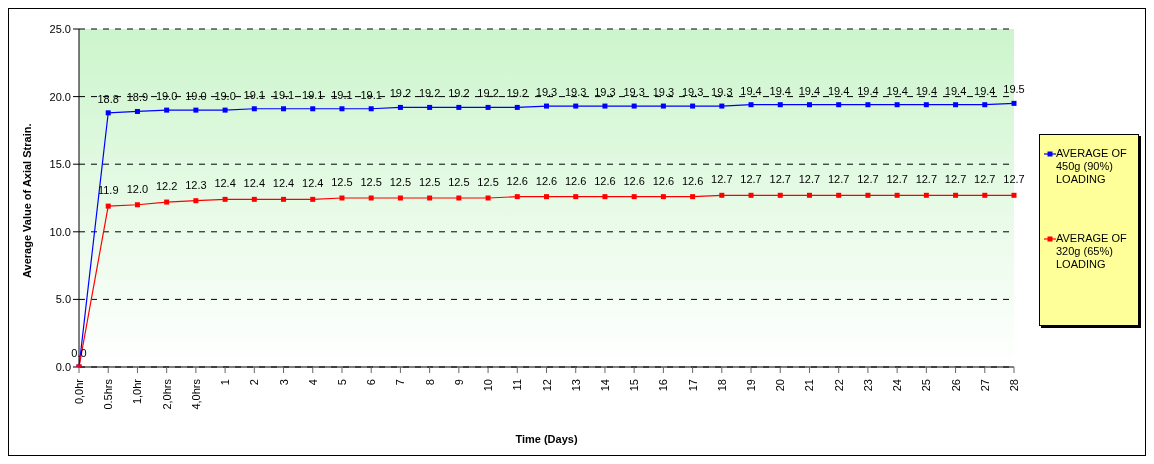 The image size is (1154, 464). What do you see at coordinates (1092, 251) in the screenshot?
I see `legend-label: AVERAGE OF 320g (65%) LOADING` at bounding box center [1092, 251].